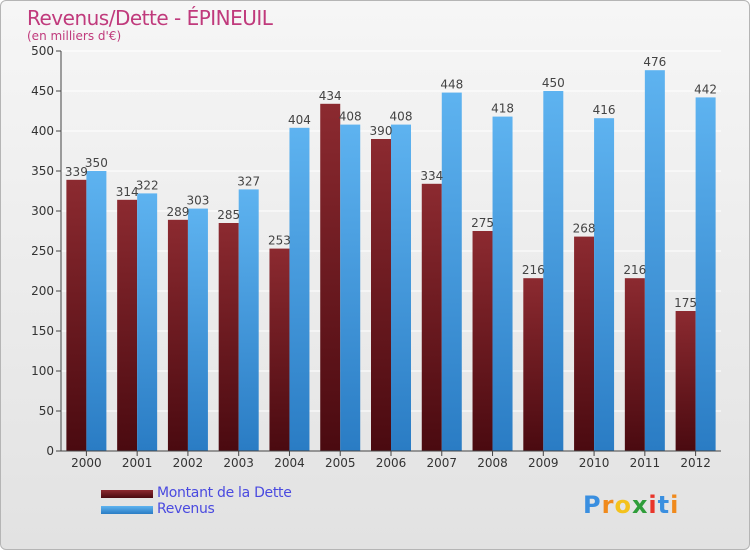  I want to click on x-tick-label: 2011, so click(645, 463).